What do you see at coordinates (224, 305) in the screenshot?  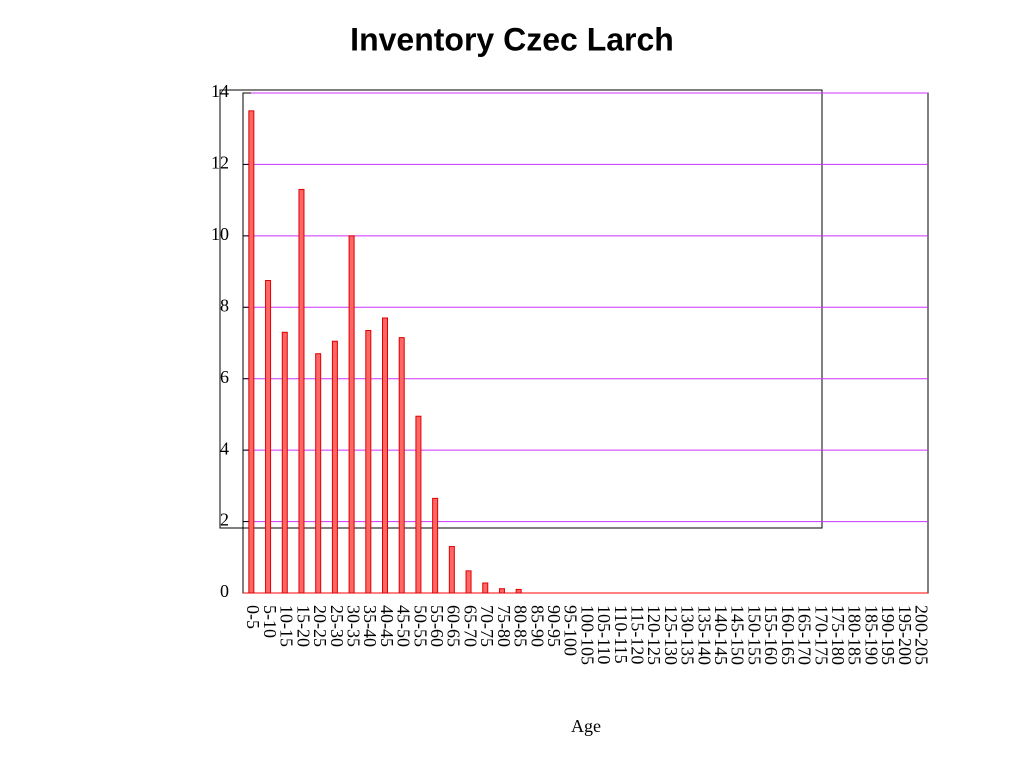 I see `y-tick-label: 8` at bounding box center [224, 305].